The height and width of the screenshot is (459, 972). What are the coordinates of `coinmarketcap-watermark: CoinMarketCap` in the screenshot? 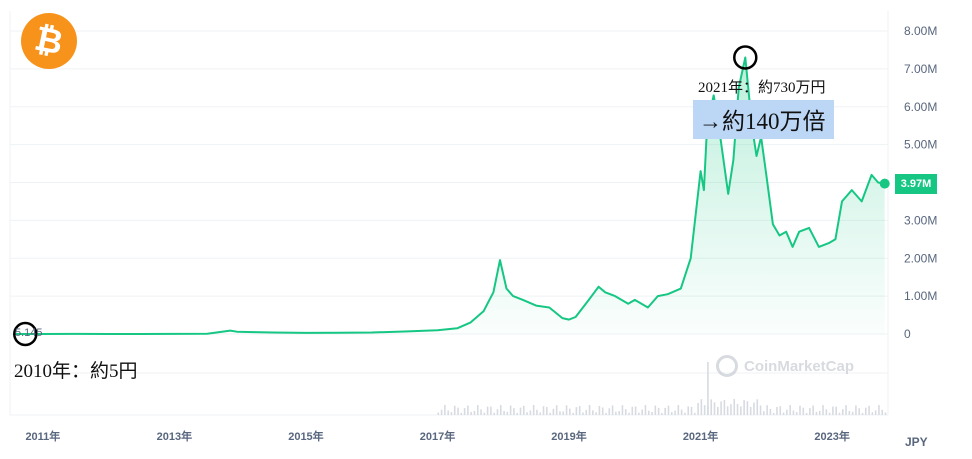 It's located at (785, 366).